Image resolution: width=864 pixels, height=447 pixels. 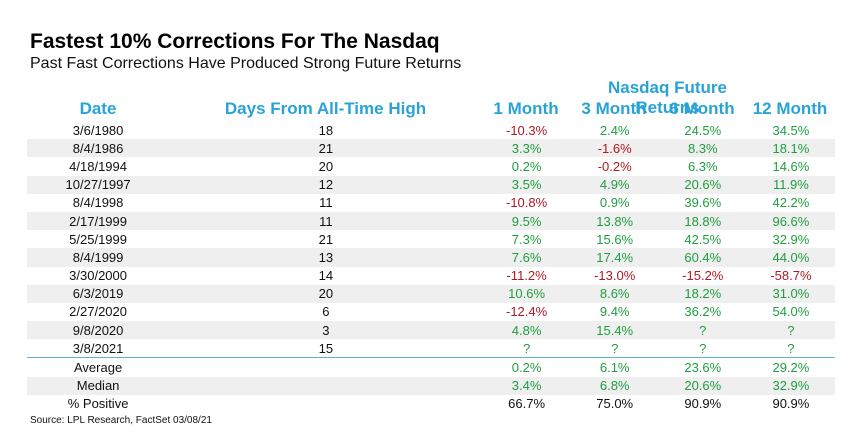 What do you see at coordinates (526, 108) in the screenshot?
I see `column-header-1-month: 1 Month` at bounding box center [526, 108].